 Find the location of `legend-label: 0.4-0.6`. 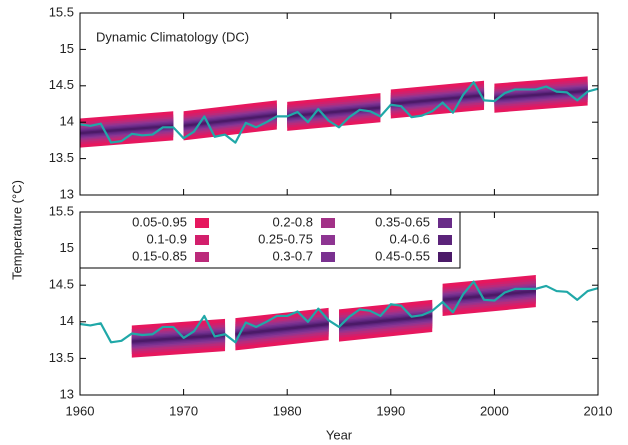

legend-label: 0.4-0.6 is located at coordinates (410, 238).